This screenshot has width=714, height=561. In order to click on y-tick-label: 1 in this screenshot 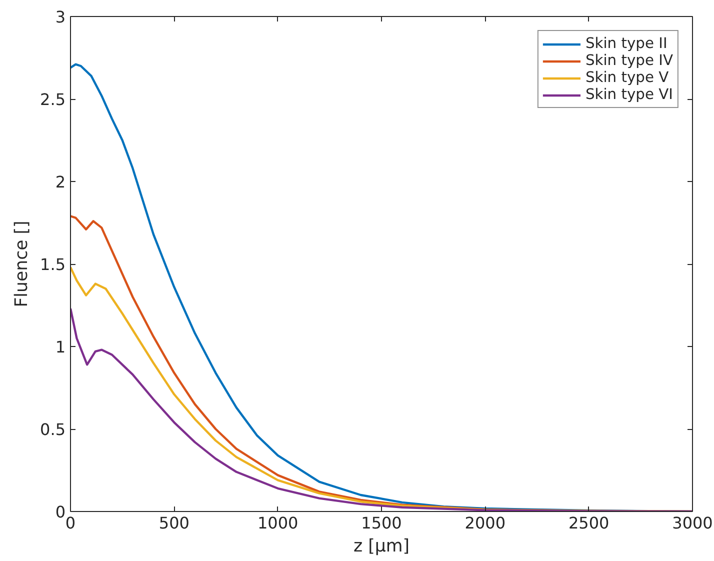, I will do `click(60, 347)`.